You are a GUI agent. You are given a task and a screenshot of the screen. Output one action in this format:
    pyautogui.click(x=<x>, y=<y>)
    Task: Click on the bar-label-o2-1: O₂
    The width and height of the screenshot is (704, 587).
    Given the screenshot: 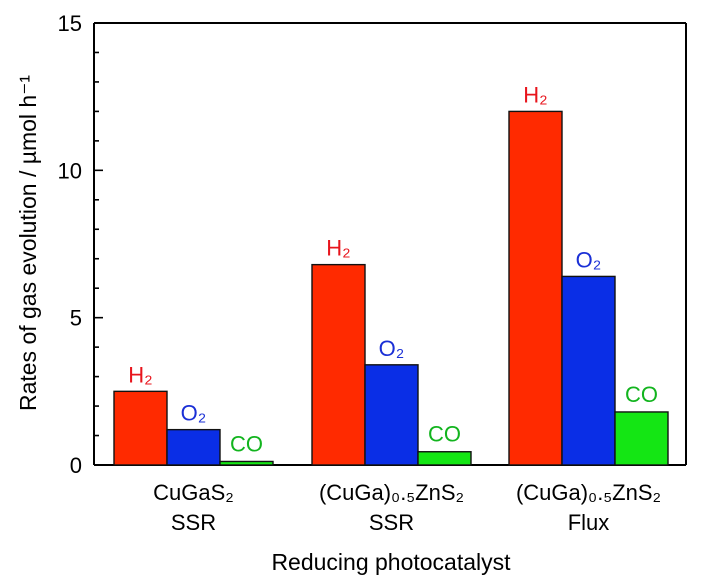 What is the action you would take?
    pyautogui.click(x=392, y=348)
    